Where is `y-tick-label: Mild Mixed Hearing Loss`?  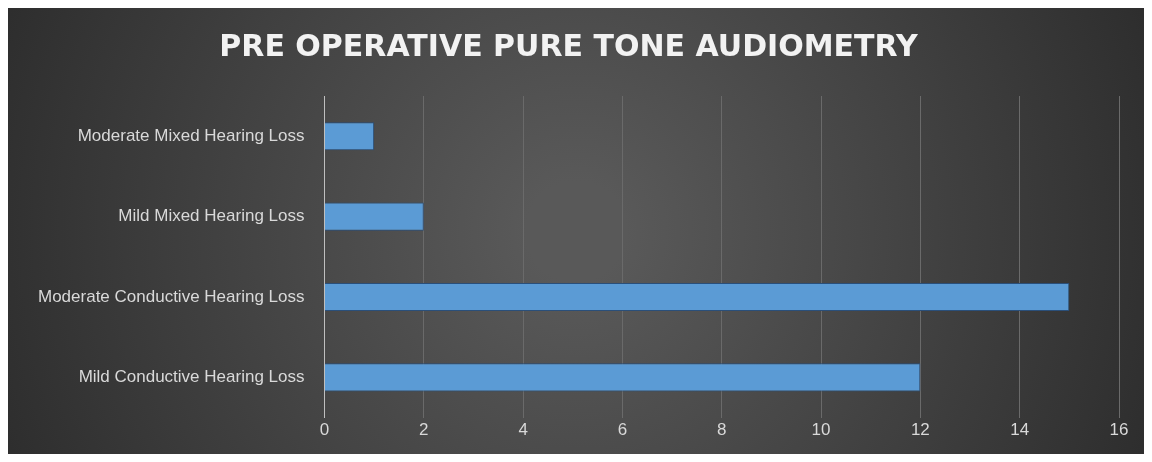 y-tick-label: Mild Mixed Hearing Loss is located at coordinates (211, 216).